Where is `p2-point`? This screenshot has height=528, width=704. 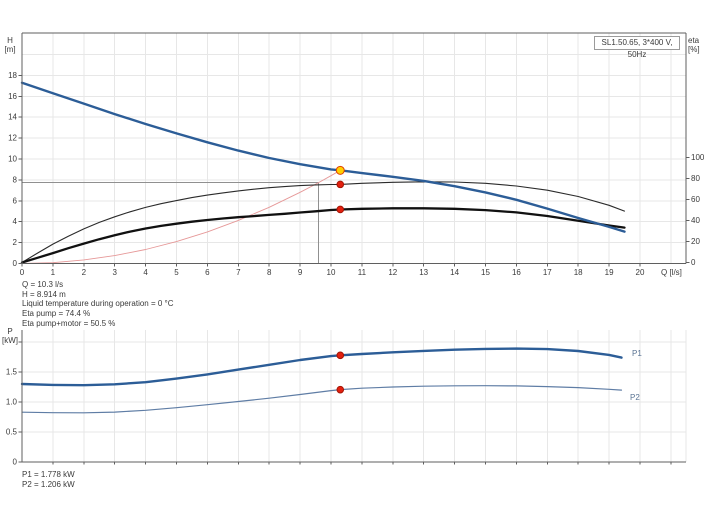 p2-point is located at coordinates (340, 389).